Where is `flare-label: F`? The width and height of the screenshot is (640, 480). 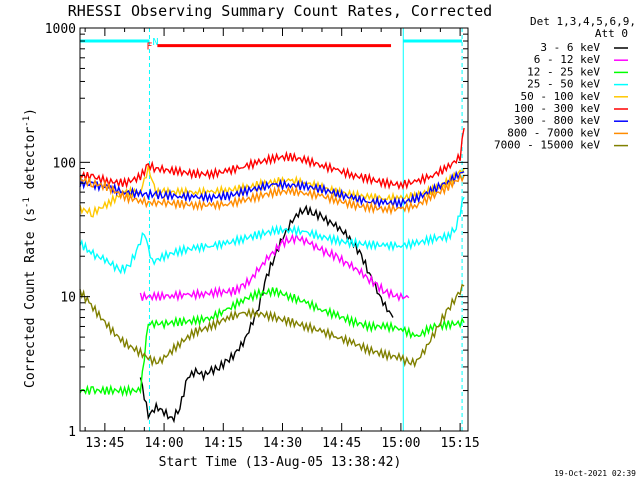 flare-label: F is located at coordinates (149, 47).